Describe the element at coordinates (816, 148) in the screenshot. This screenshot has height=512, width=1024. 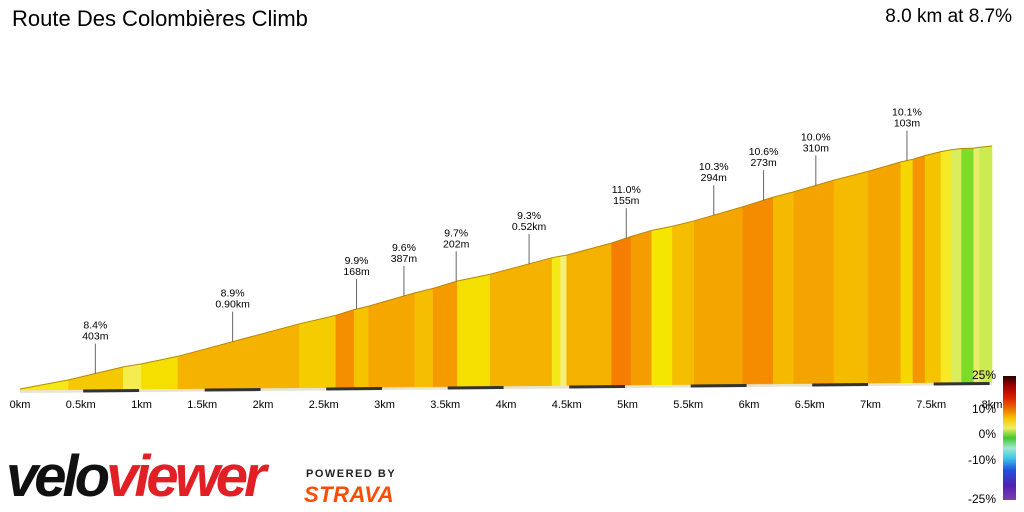
I see `annotation-length: 310m` at that location.